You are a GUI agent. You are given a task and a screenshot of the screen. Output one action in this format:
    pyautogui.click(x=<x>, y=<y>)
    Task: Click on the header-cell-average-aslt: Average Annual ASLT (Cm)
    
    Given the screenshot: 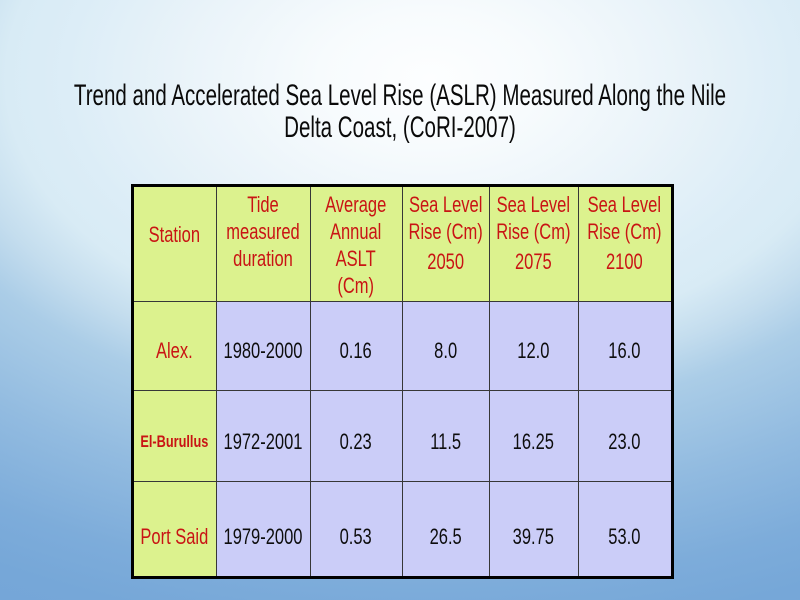 What is the action you would take?
    pyautogui.click(x=356, y=243)
    